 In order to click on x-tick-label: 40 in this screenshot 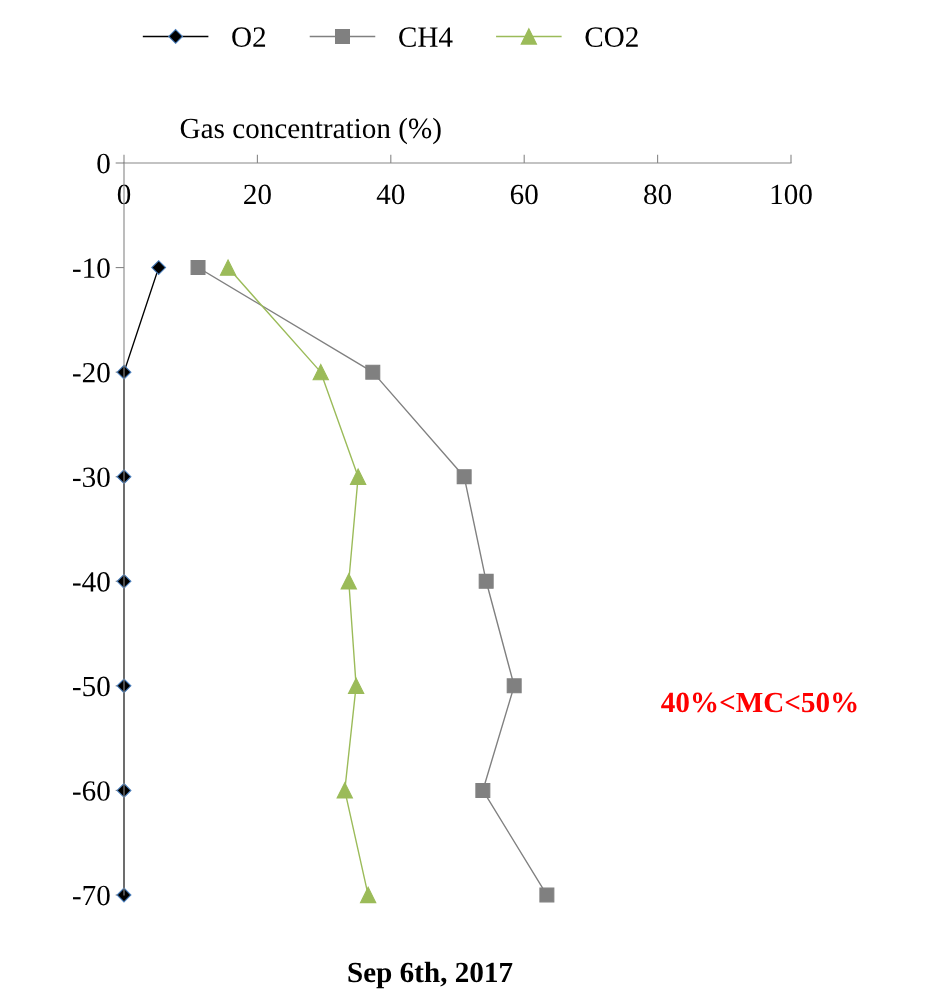, I will do `click(390, 194)`.